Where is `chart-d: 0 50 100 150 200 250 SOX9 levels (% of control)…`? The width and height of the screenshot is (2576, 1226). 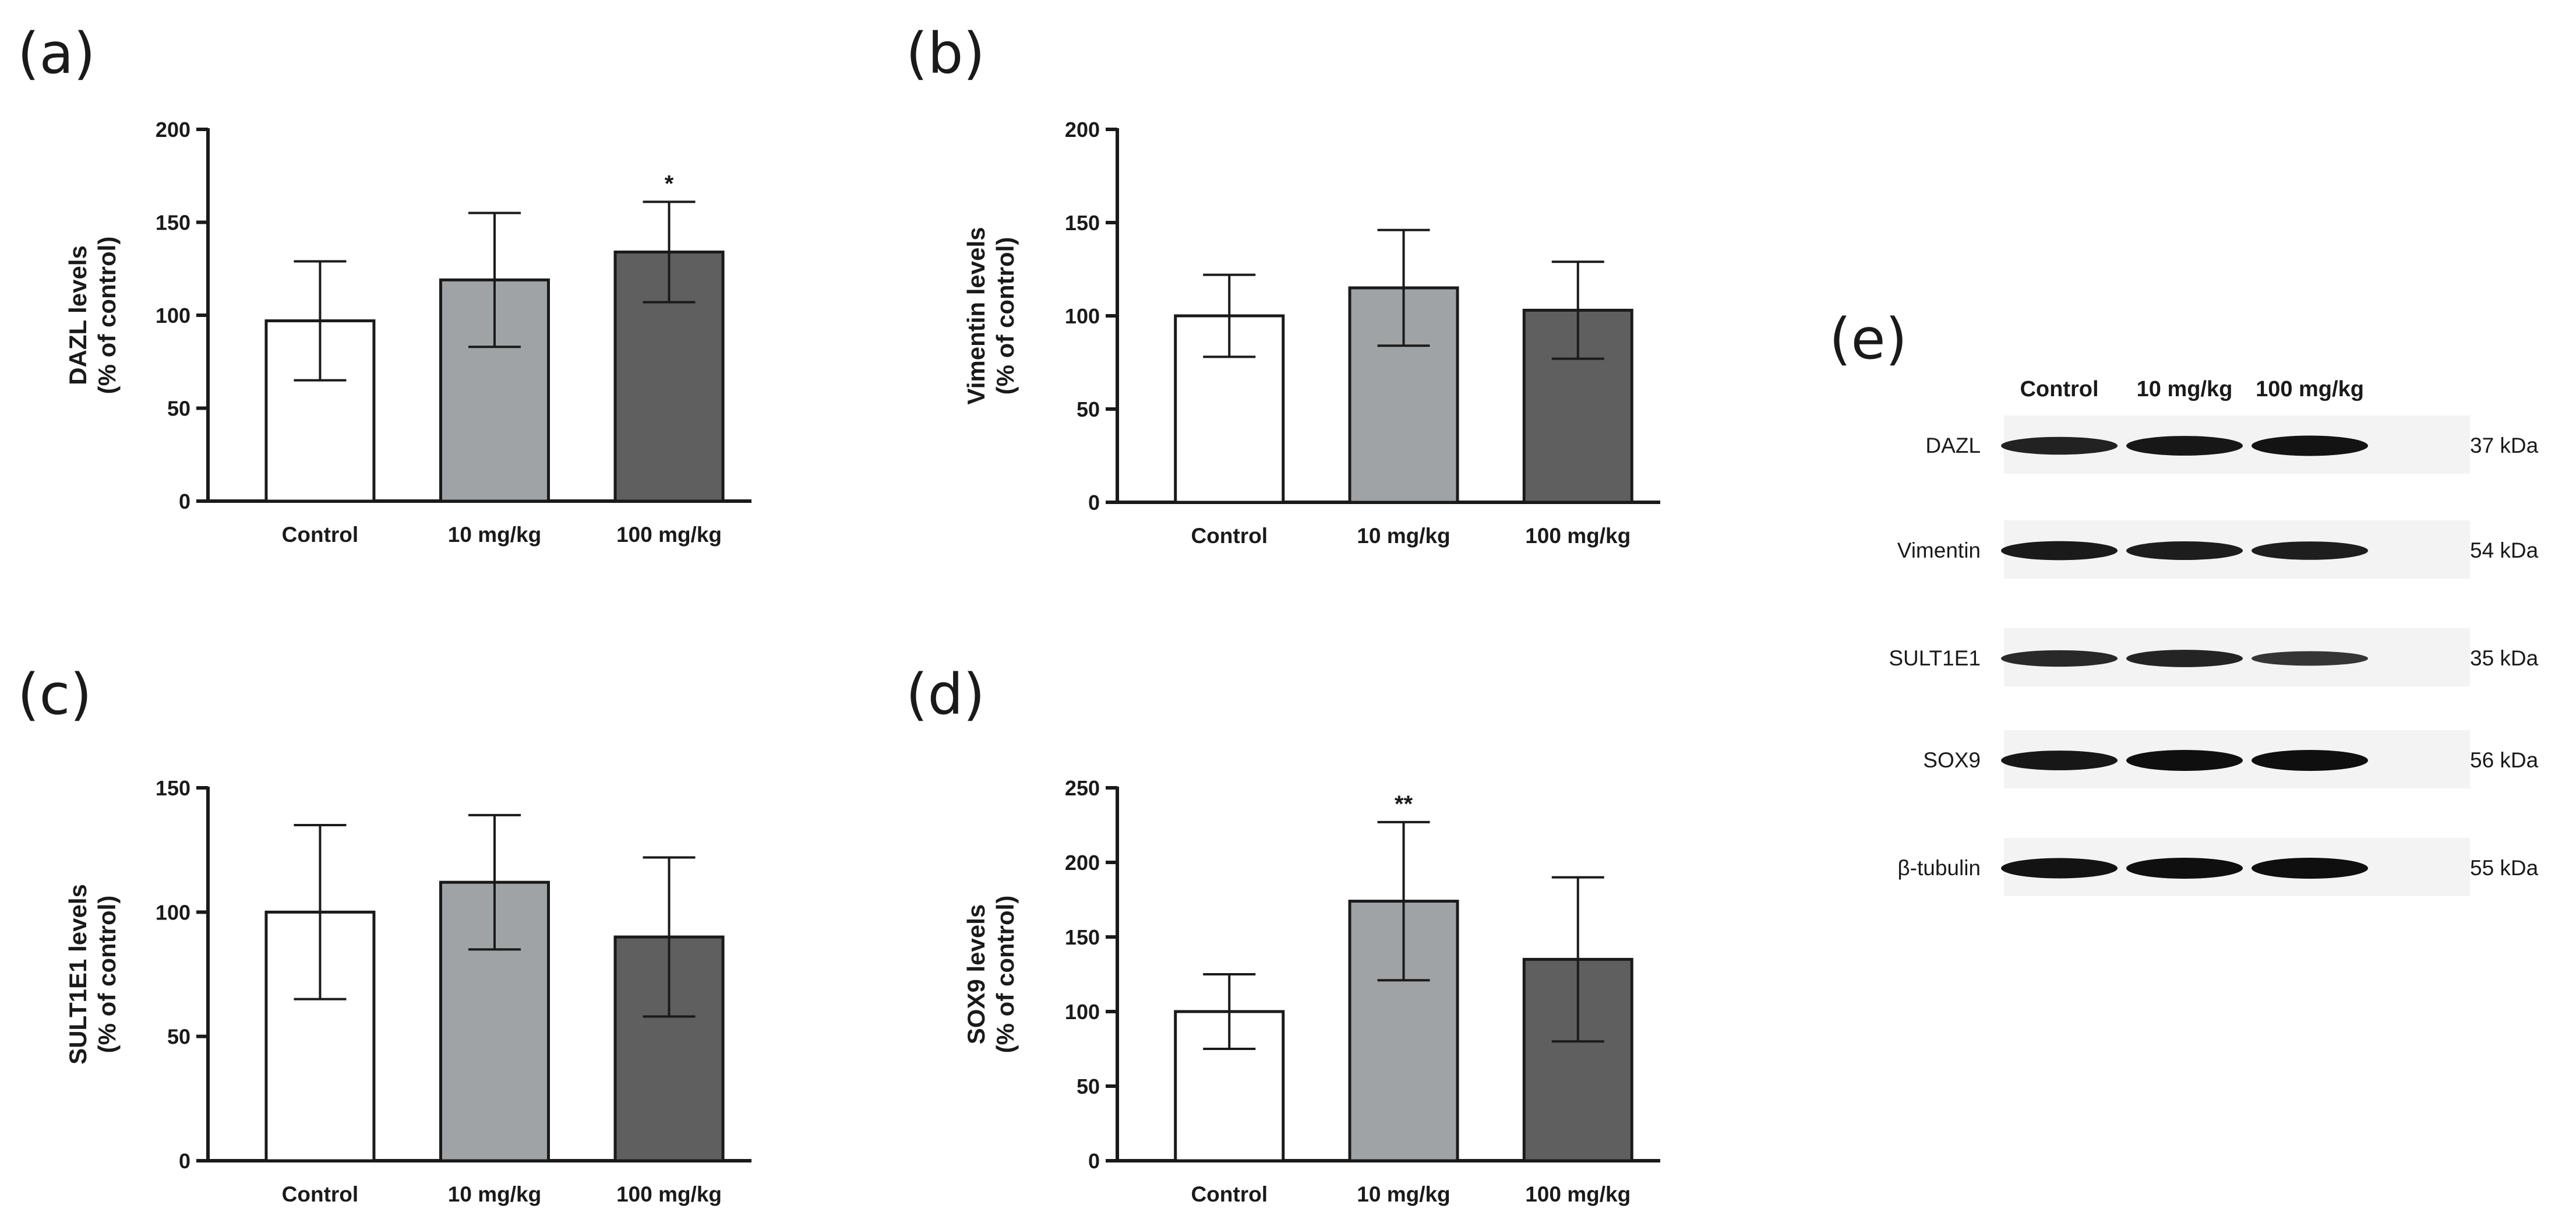
chart-d: 0 50 100 150 200 250 SOX9 levels (% of control)… is located at coordinates (1311, 991).